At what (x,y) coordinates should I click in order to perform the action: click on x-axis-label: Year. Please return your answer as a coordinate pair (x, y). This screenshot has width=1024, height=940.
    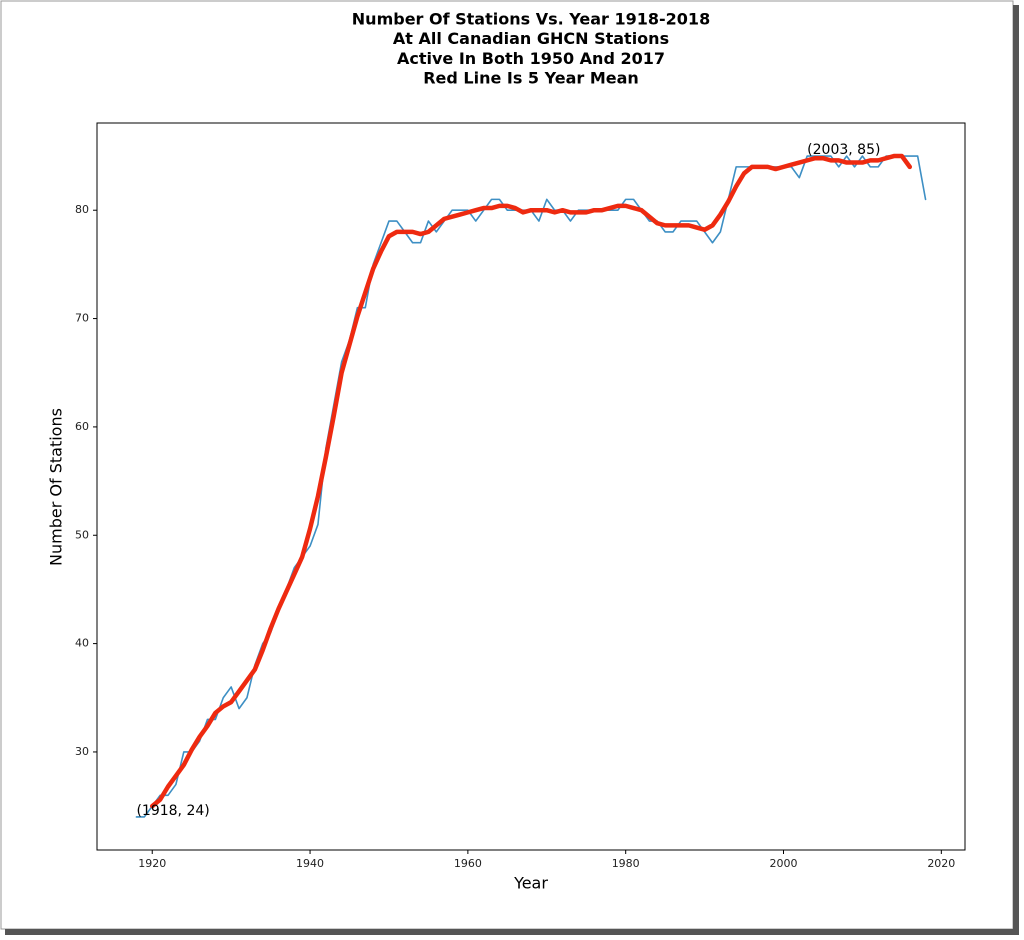
    Looking at the image, I should click on (530, 883).